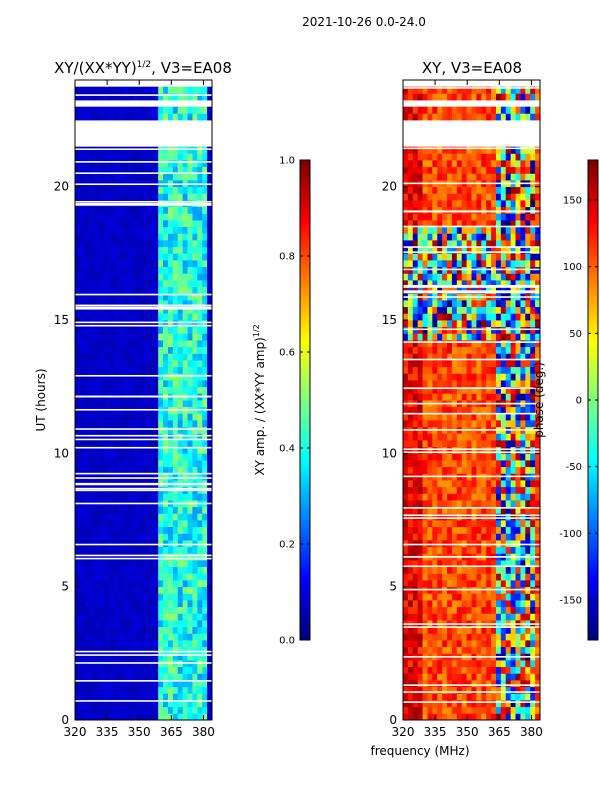 The width and height of the screenshot is (600, 800). Describe the element at coordinates (364, 22) in the screenshot. I see `suptitle: 2021-10-26 0.0-24.0` at that location.